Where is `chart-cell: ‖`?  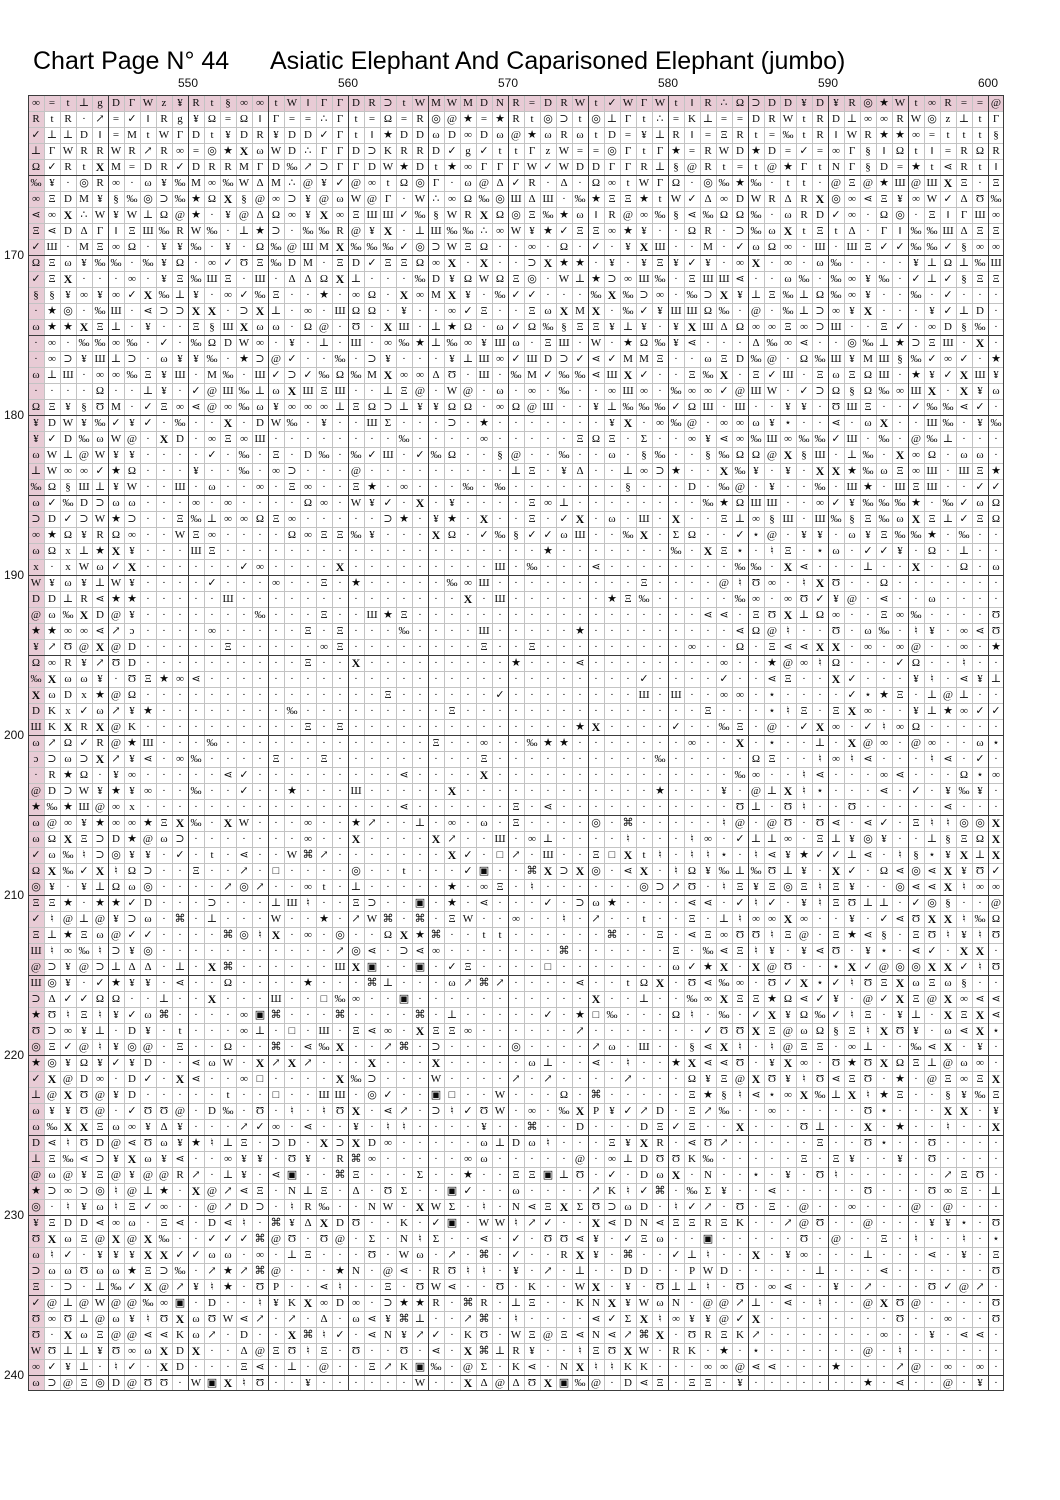 chart-cell: ‖ is located at coordinates (596, 215).